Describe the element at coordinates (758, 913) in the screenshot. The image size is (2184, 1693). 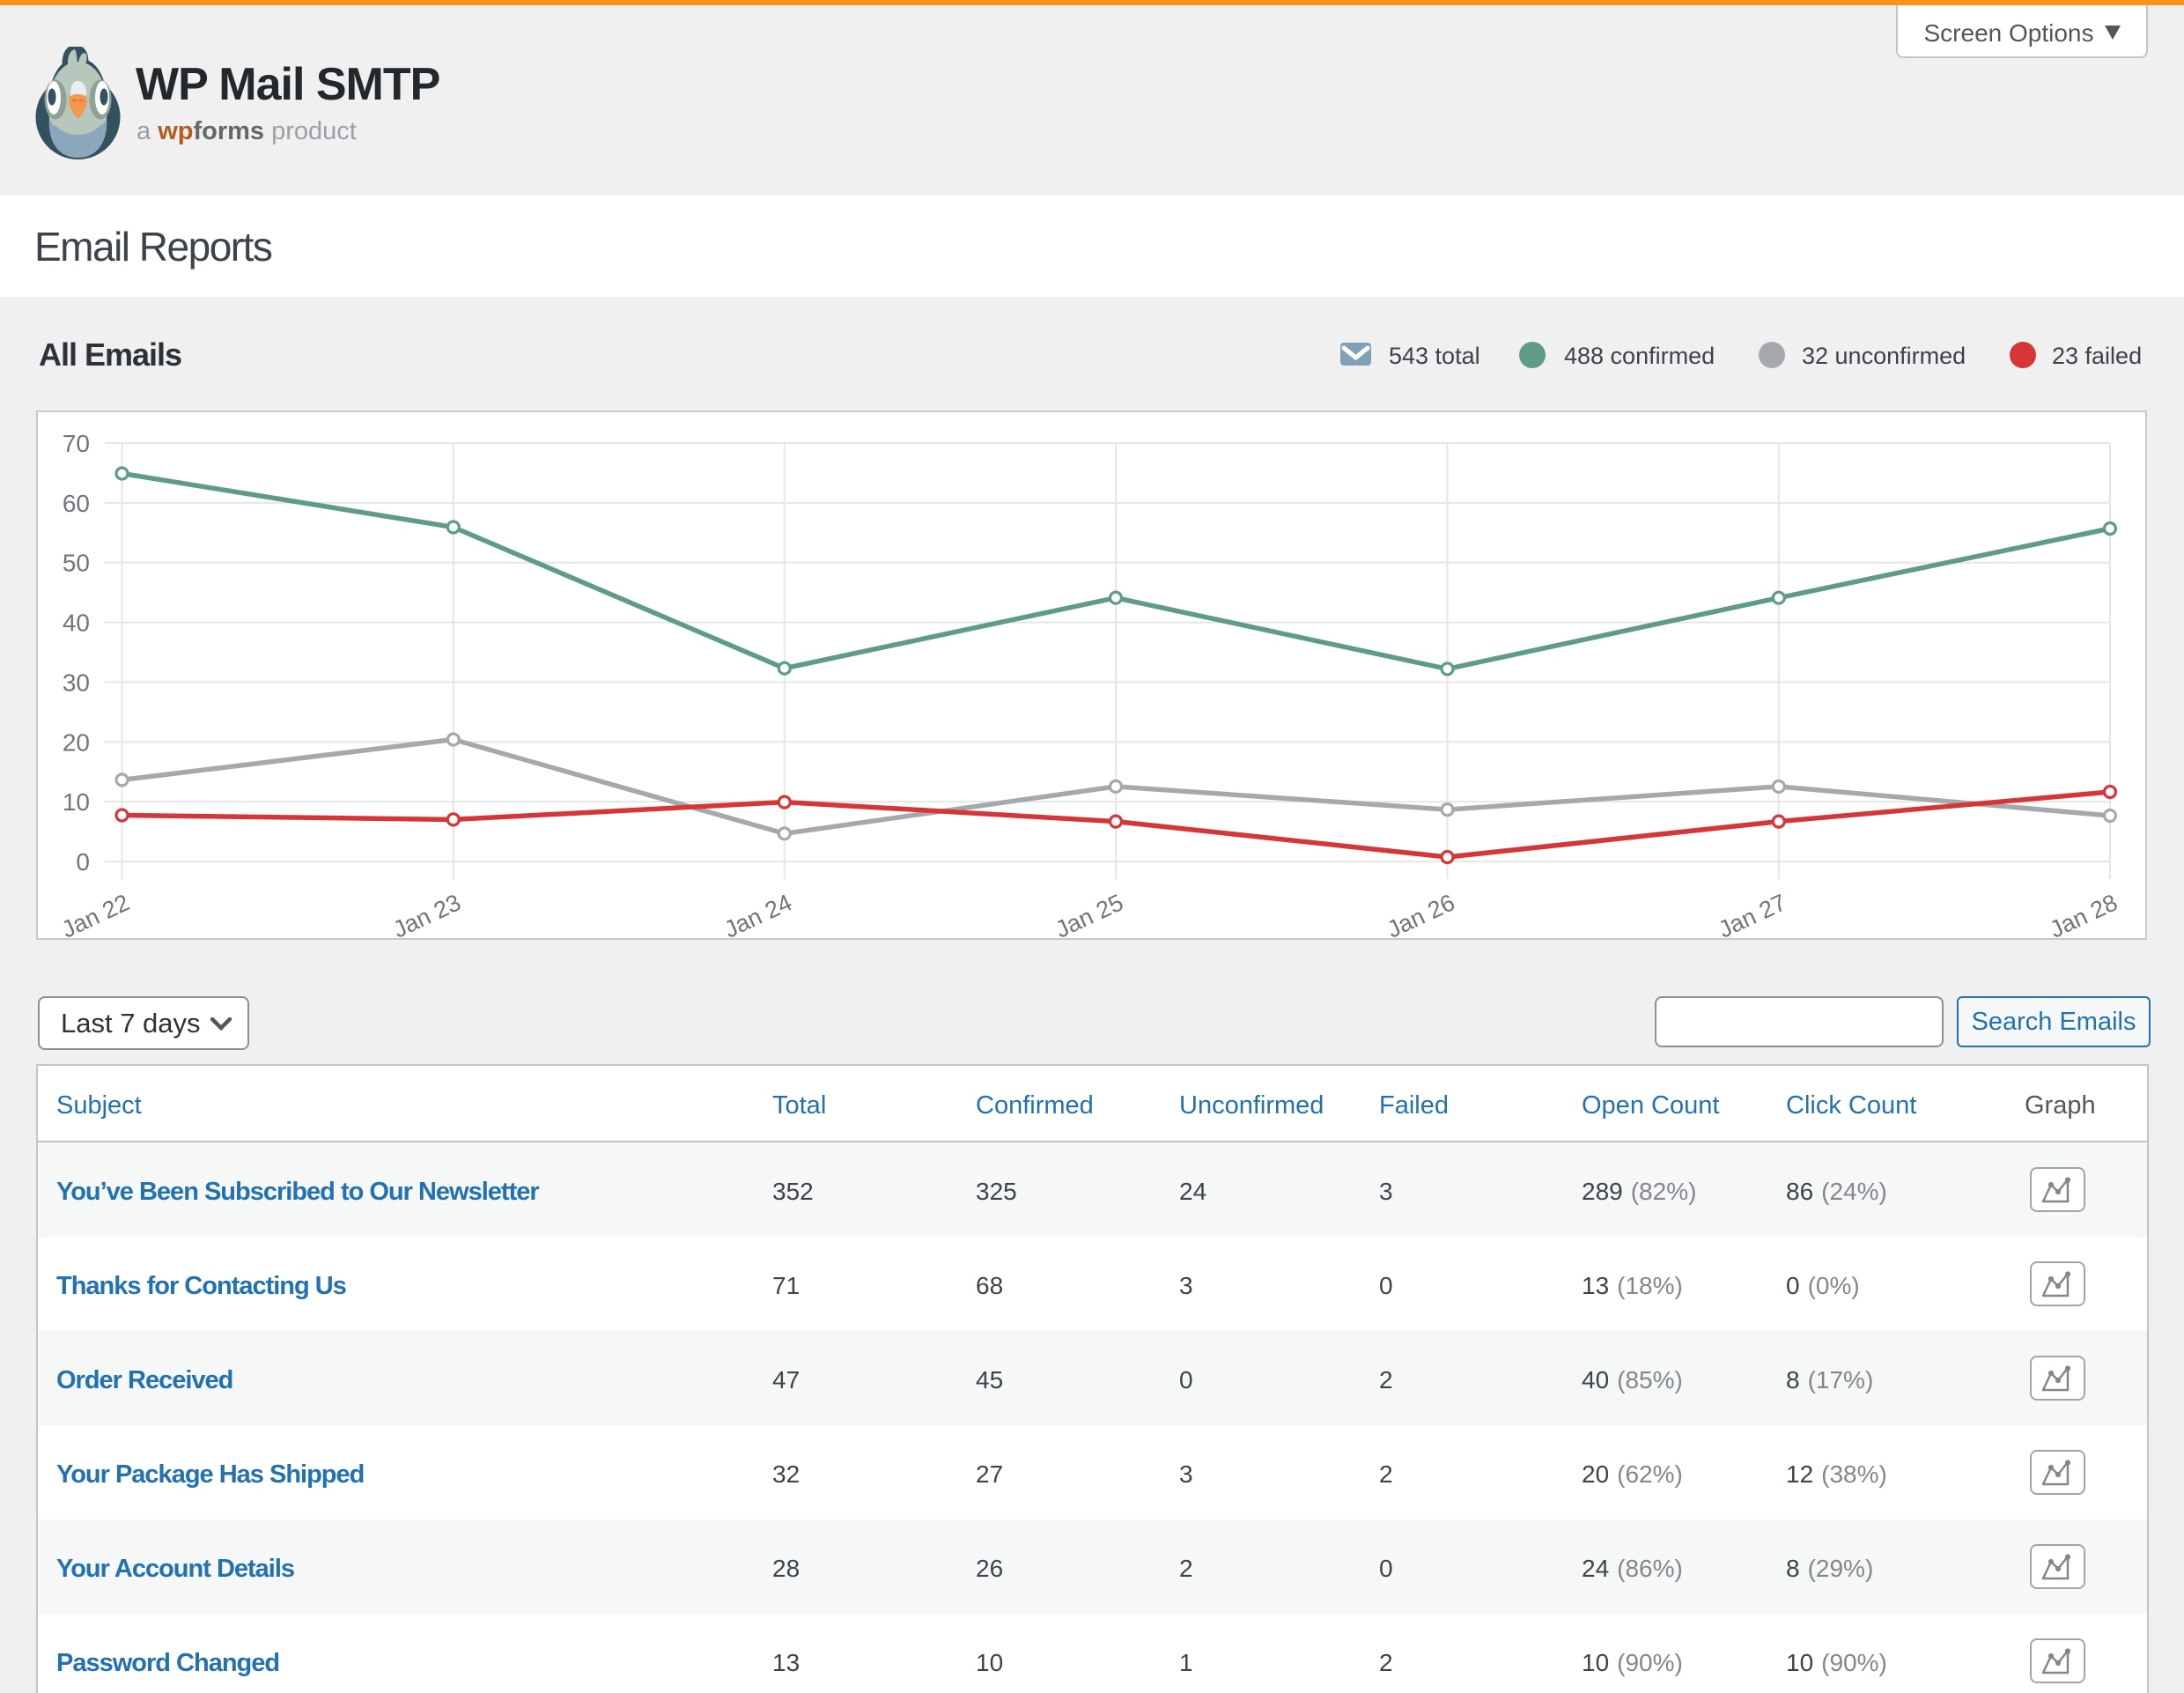
I see `svg-text: Jan 24` at that location.